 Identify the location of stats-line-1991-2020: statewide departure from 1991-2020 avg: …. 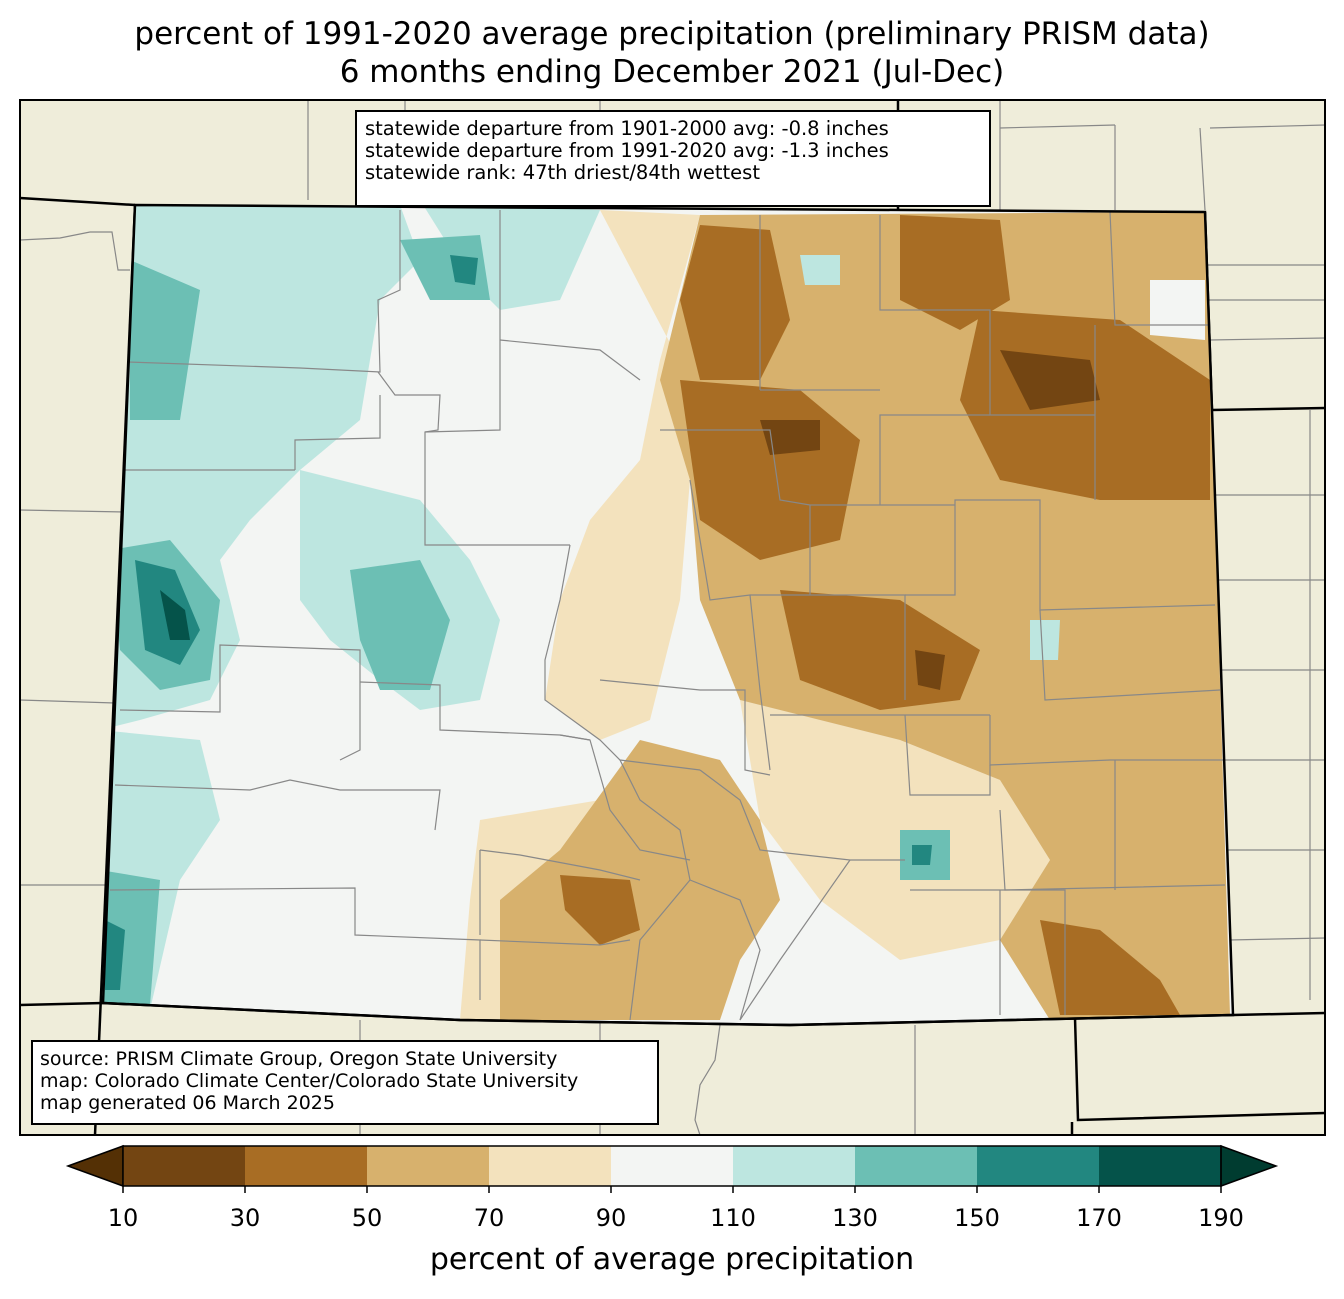
(627, 150).